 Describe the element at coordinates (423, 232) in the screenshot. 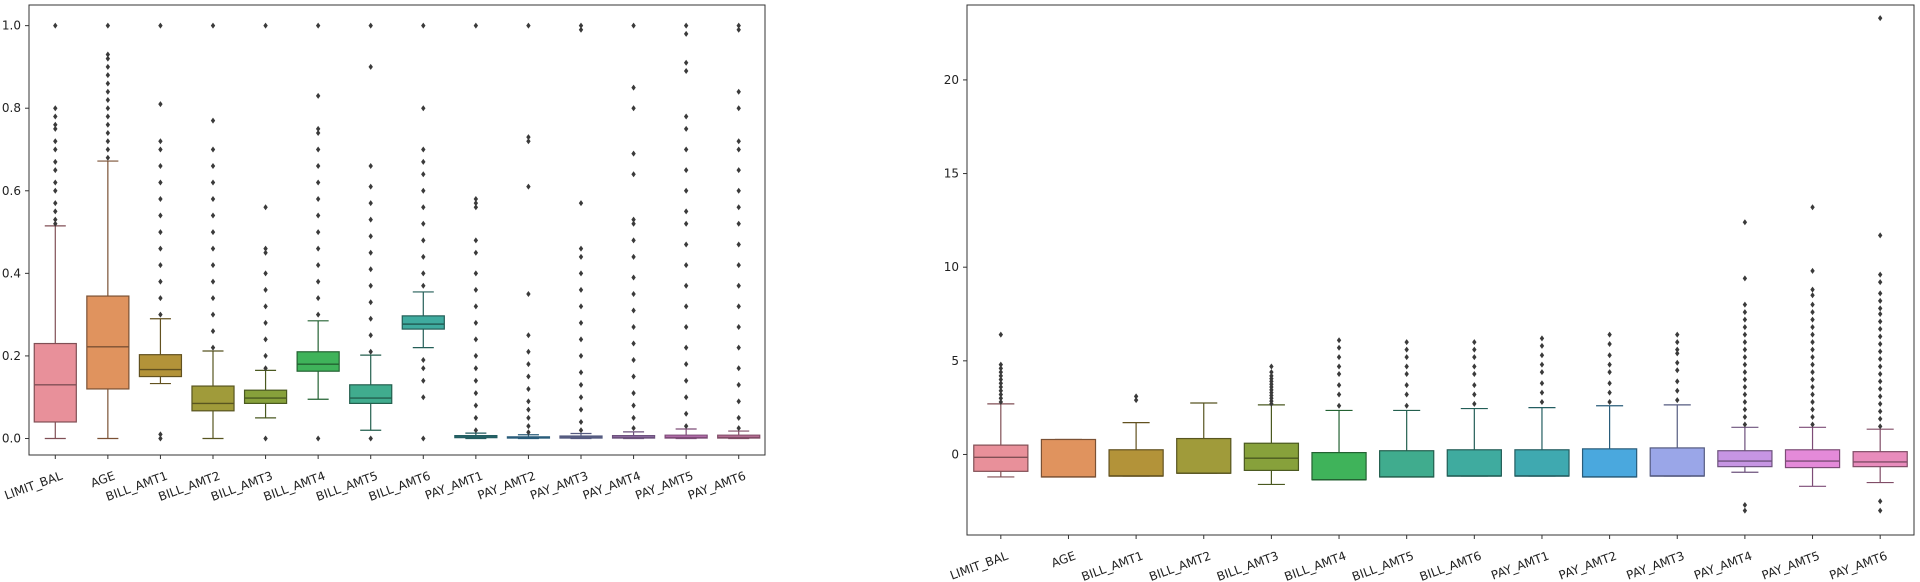

I see `box-bill-amt6` at that location.